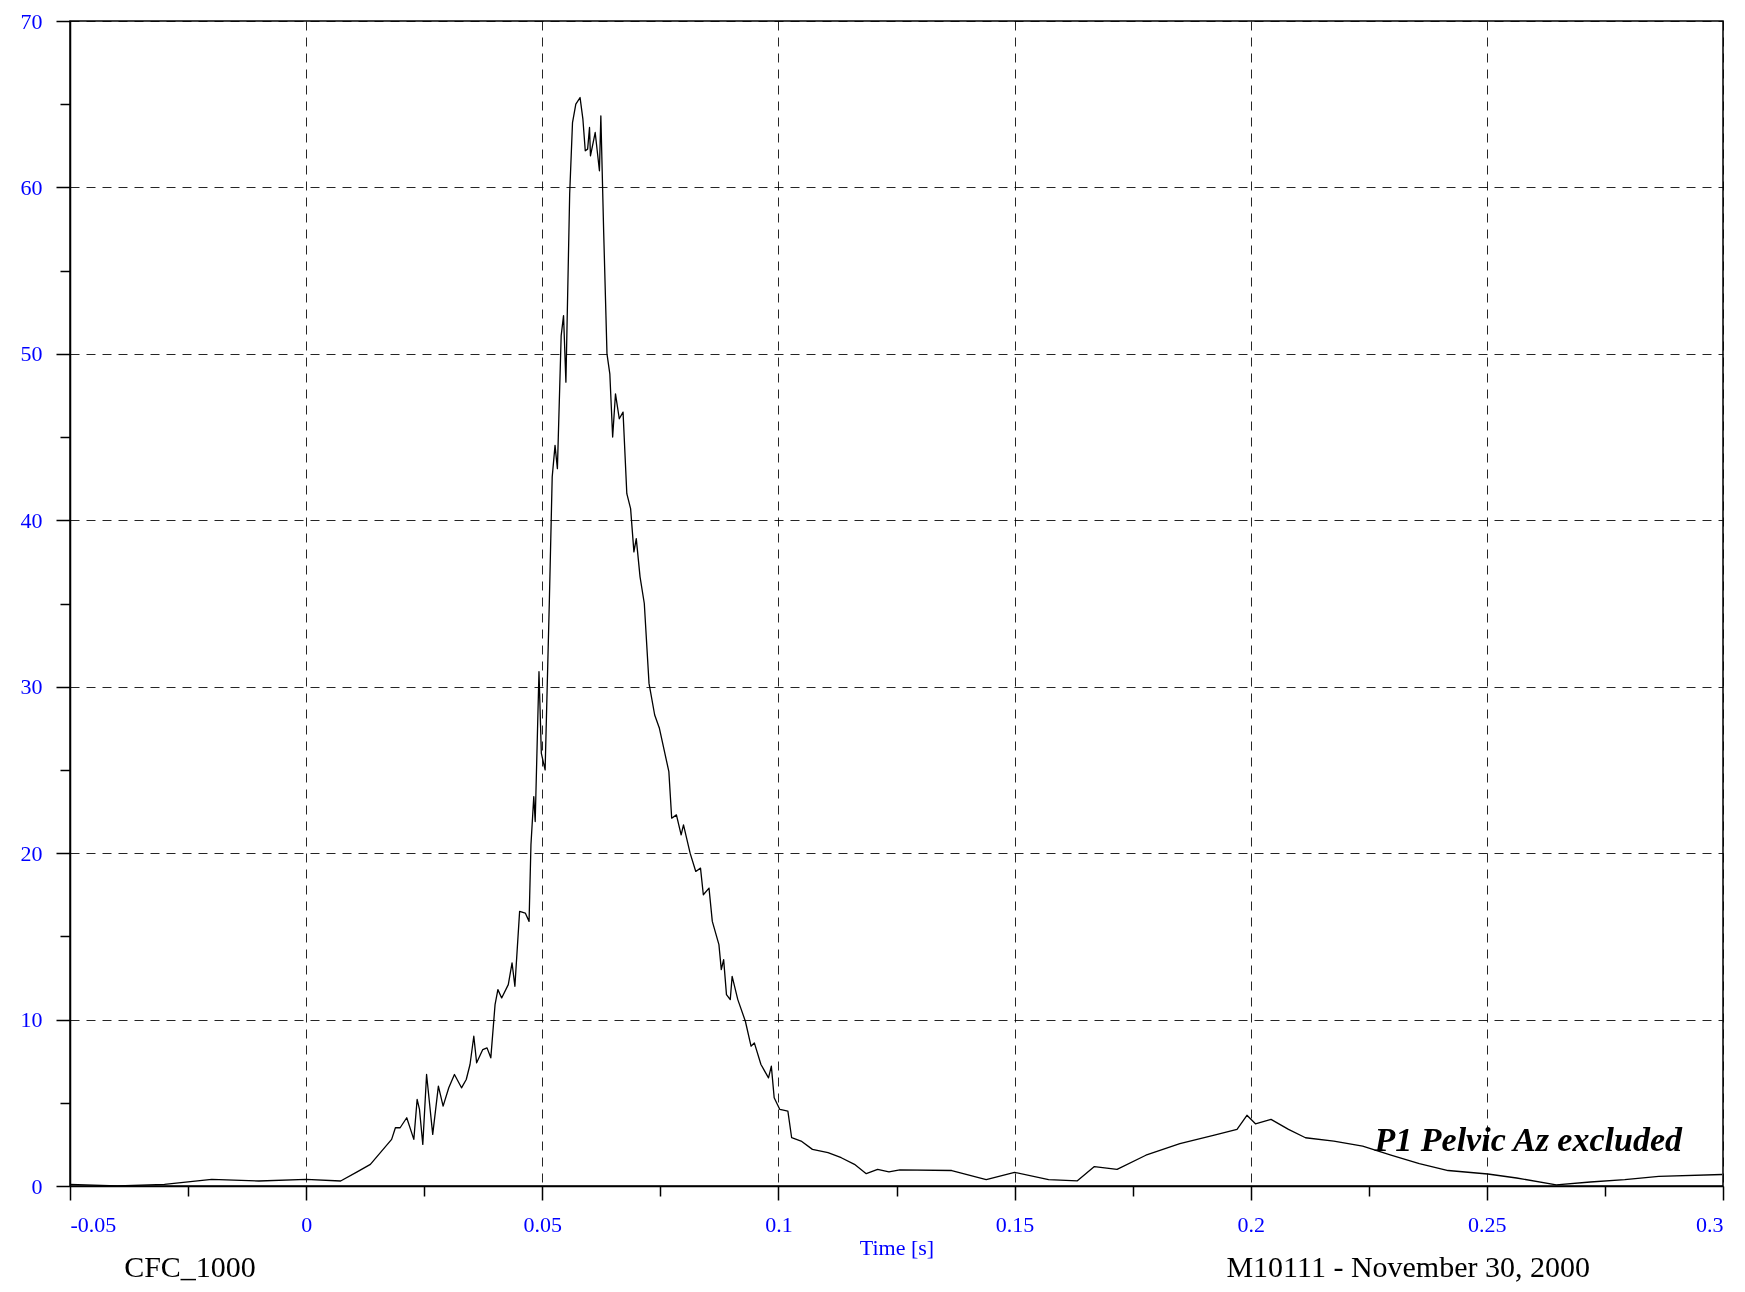 This screenshot has width=1745, height=1292. What do you see at coordinates (1408, 1266) in the screenshot?
I see `text: M10111 - November 30, 2000` at bounding box center [1408, 1266].